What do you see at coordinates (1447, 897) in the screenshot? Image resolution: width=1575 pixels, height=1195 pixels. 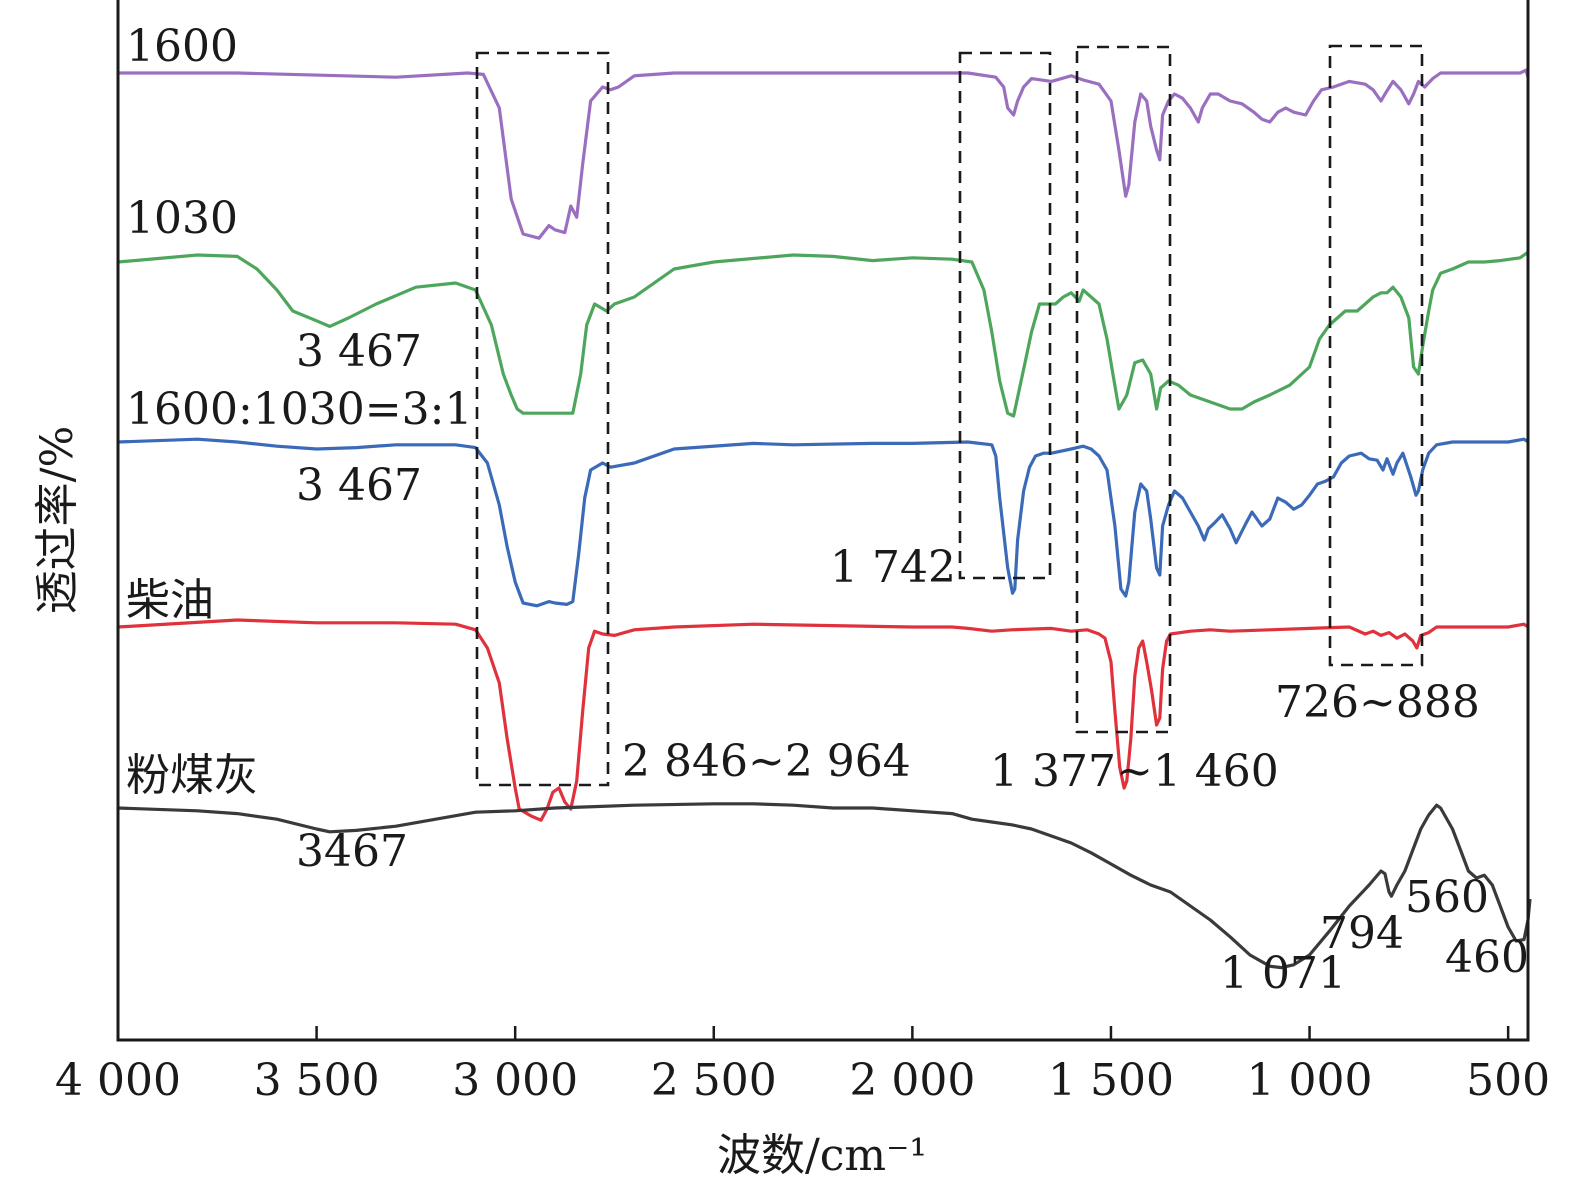 I see `annotation-560: 560` at bounding box center [1447, 897].